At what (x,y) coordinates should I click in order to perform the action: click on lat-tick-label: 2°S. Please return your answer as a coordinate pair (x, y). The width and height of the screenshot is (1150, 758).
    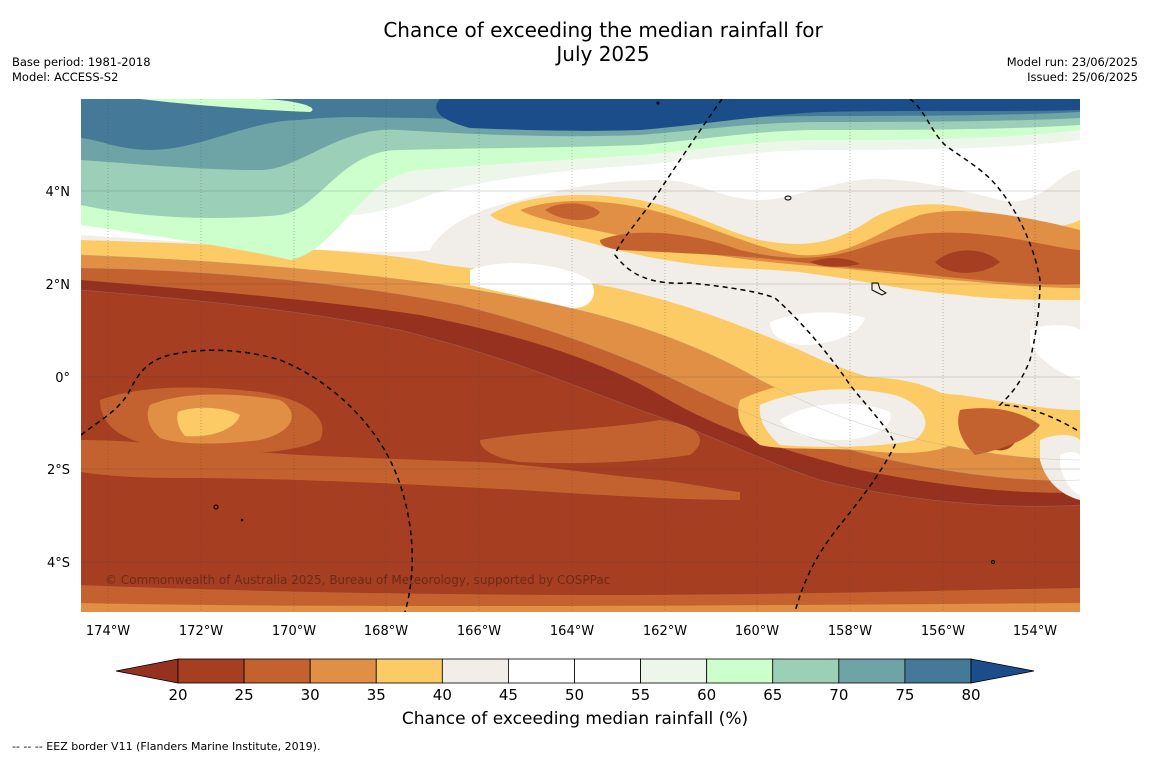
    Looking at the image, I should click on (58, 470).